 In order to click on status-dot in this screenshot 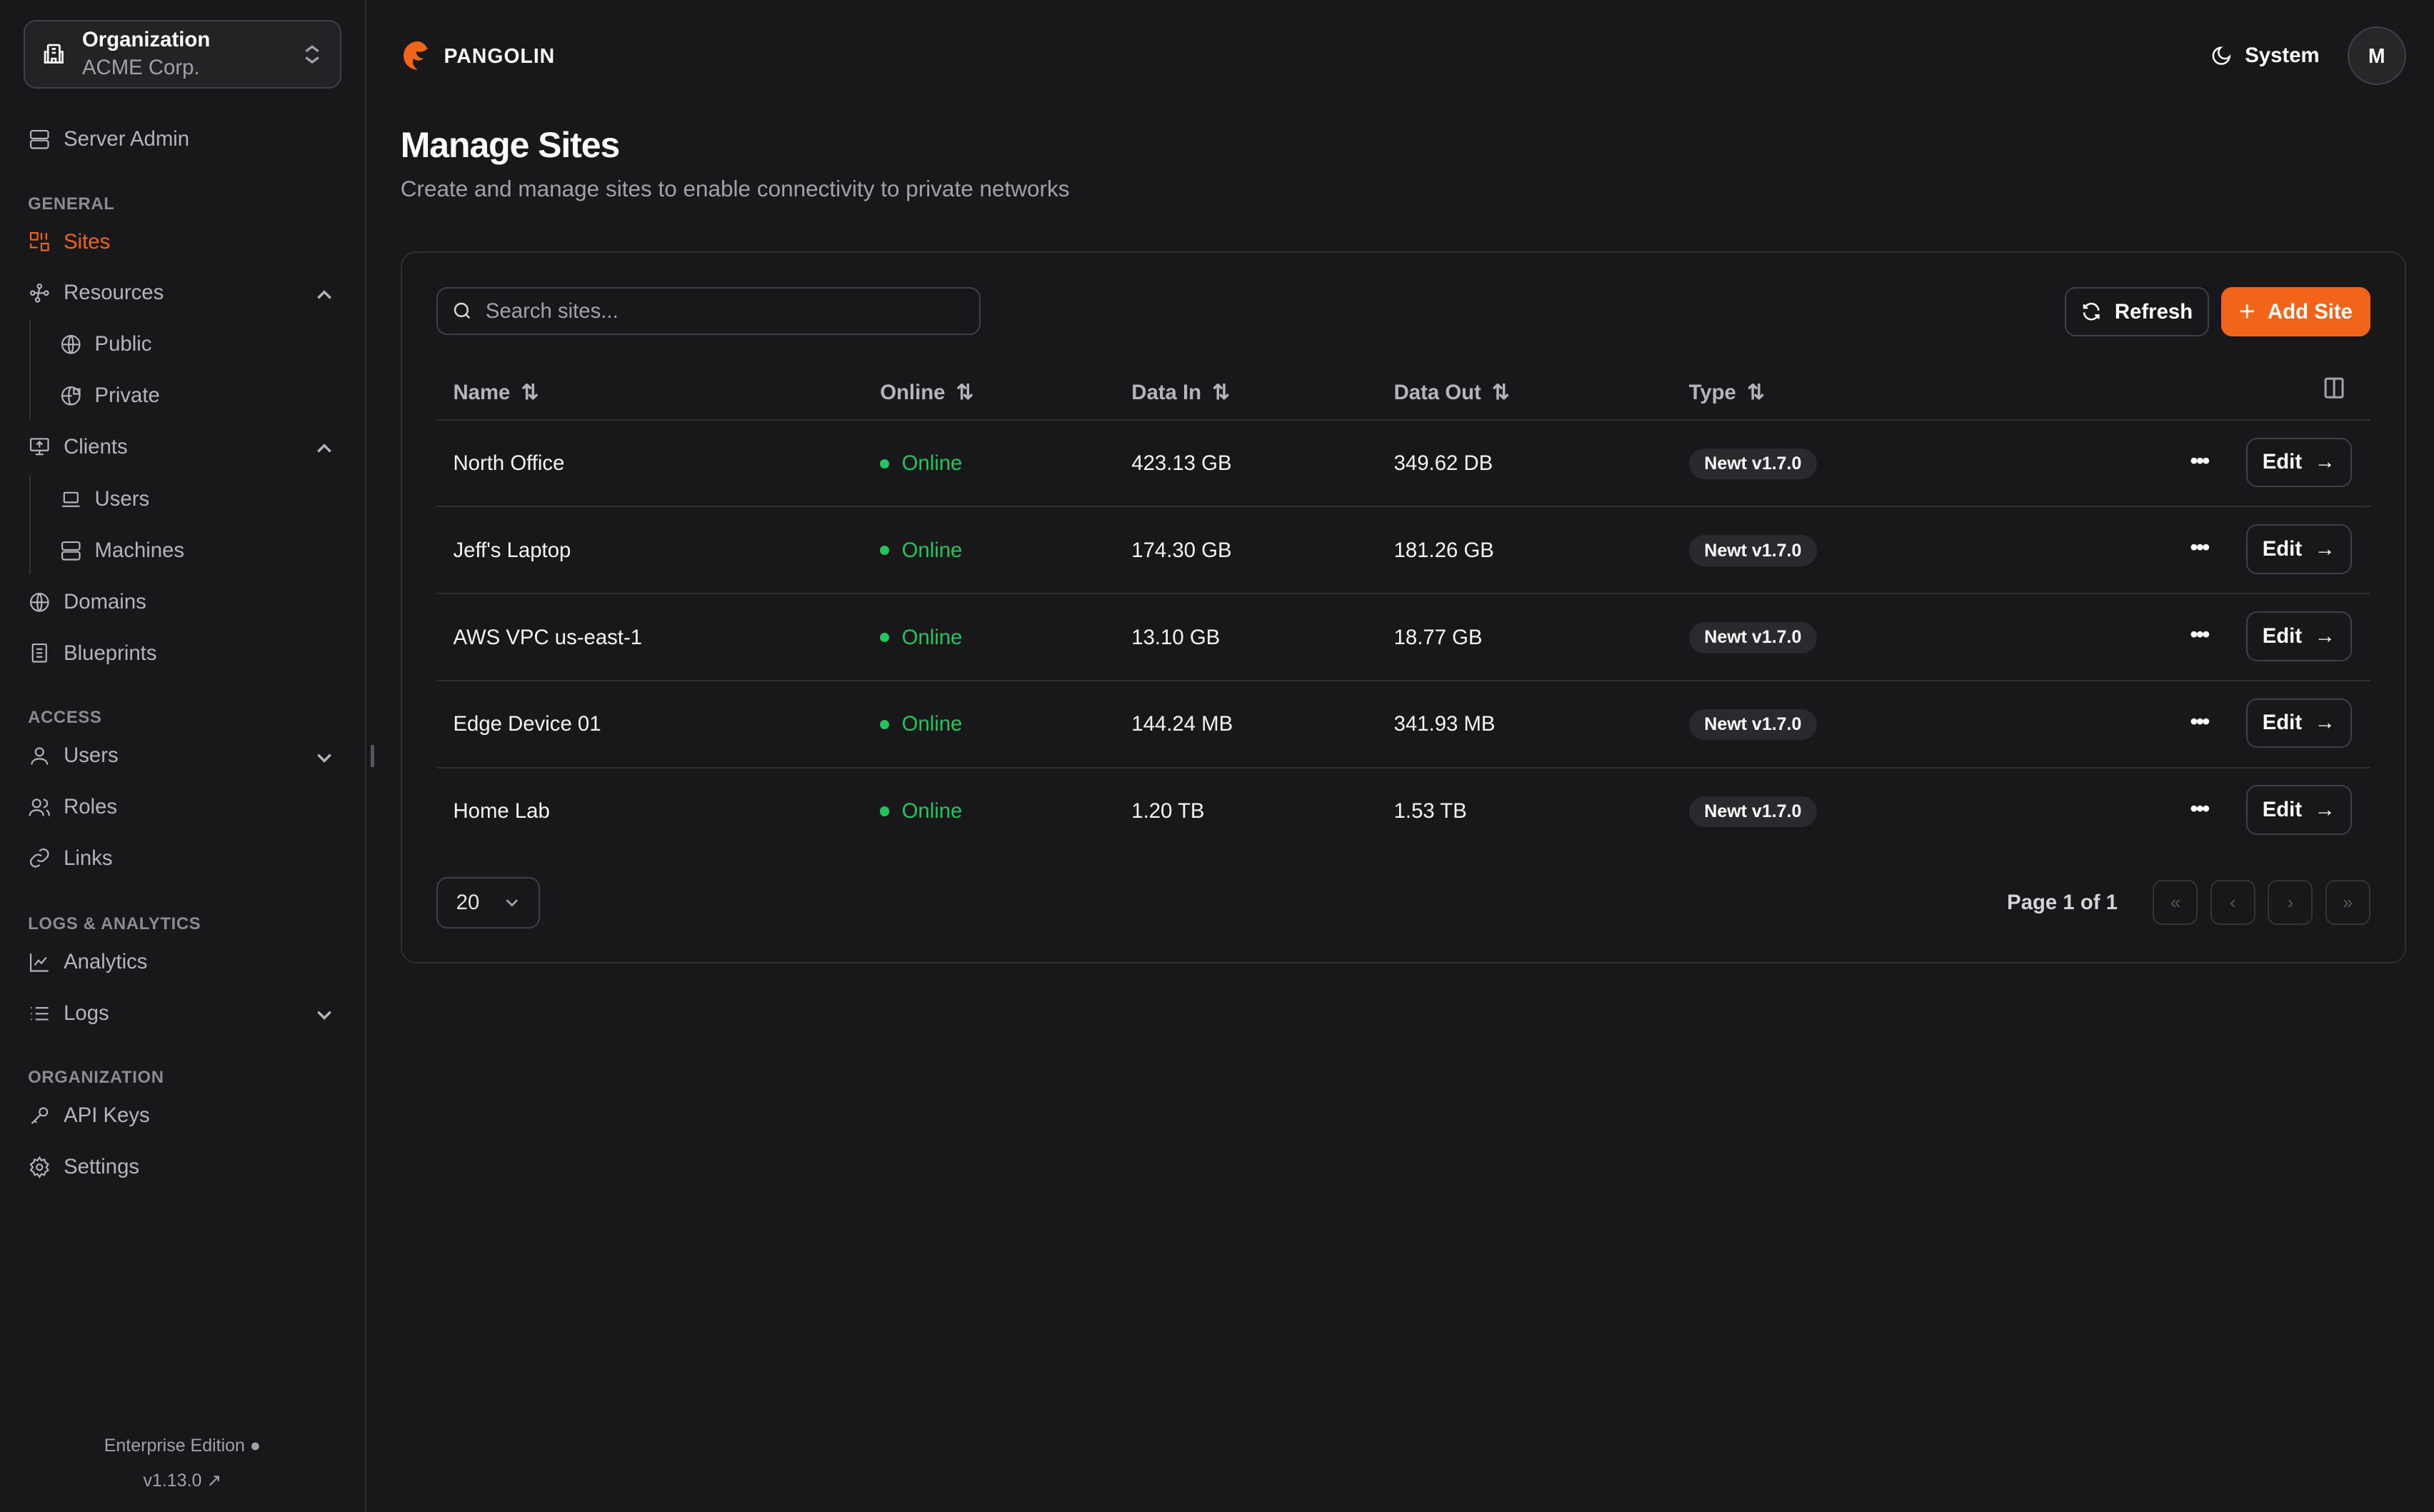, I will do `click(885, 638)`.